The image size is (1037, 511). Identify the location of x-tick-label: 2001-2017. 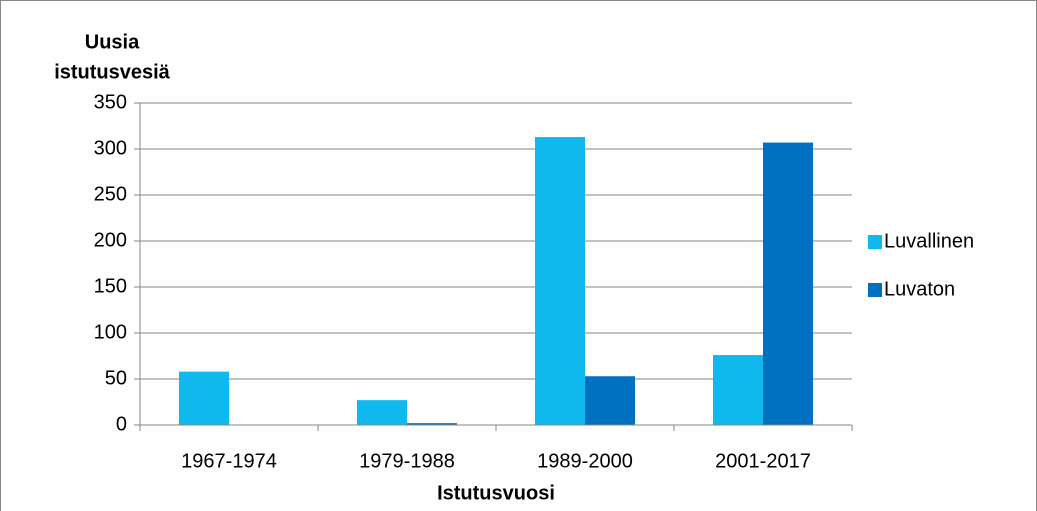
(763, 461).